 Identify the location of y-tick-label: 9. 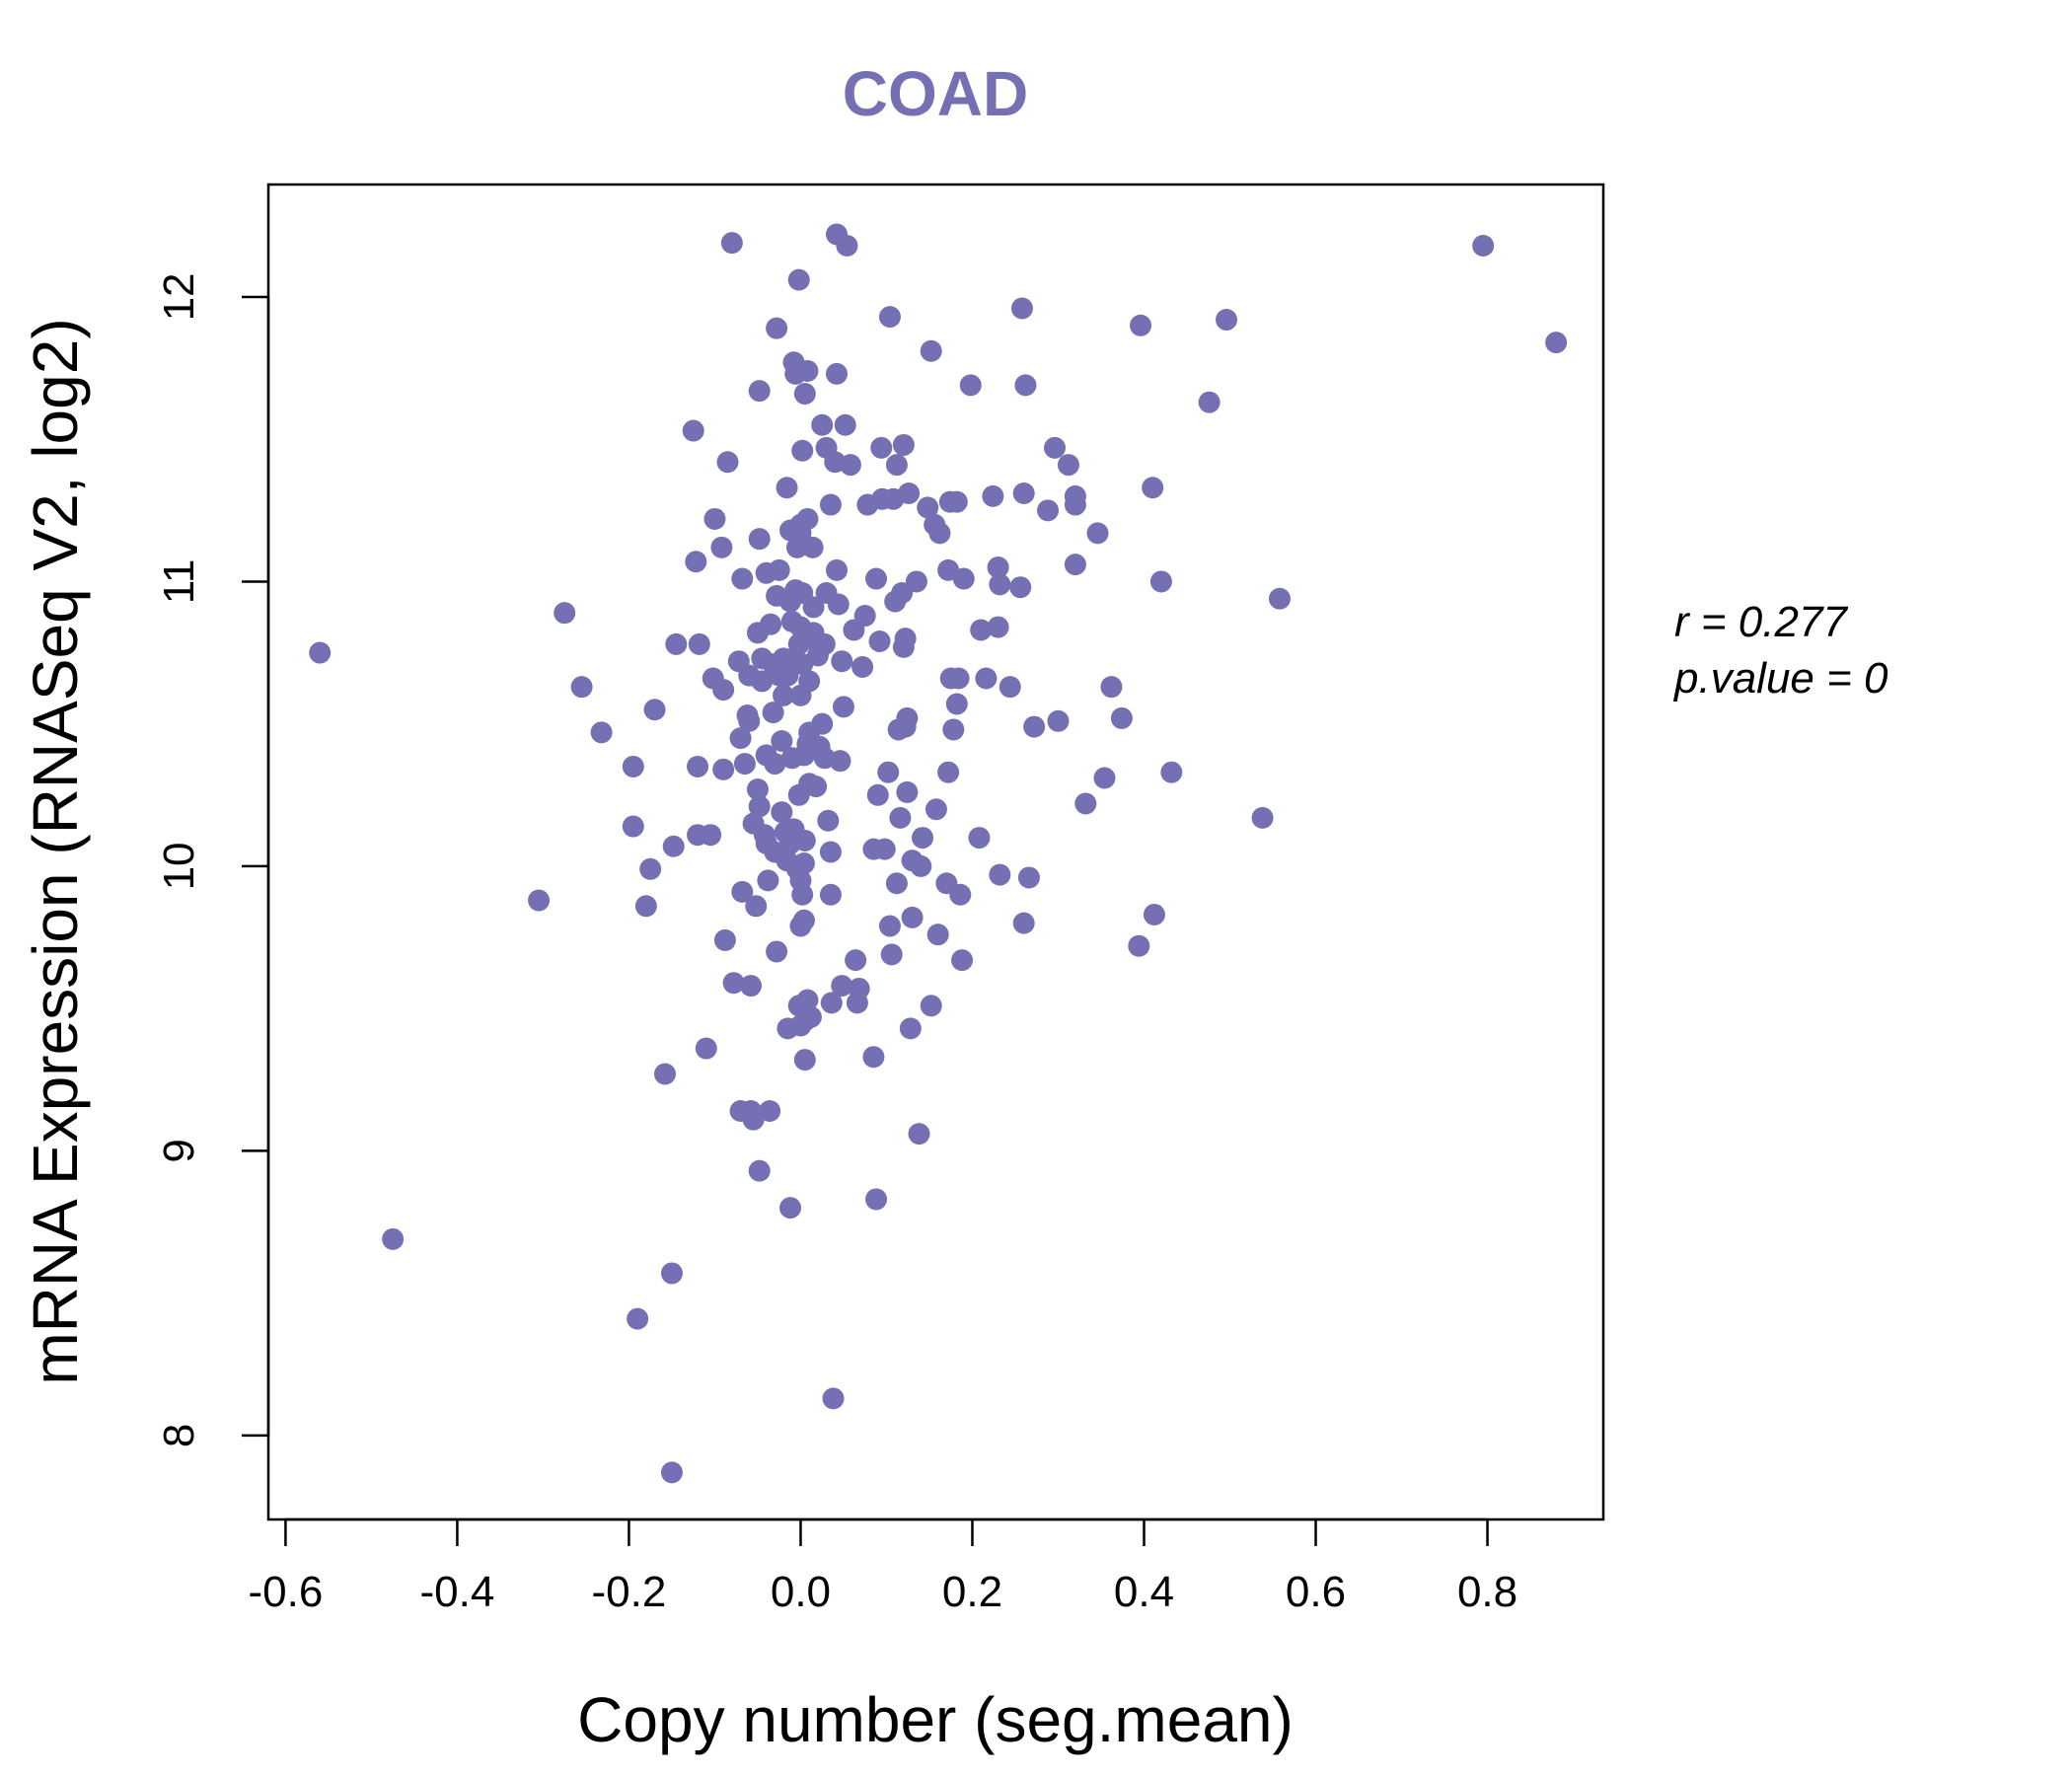
(179, 1150).